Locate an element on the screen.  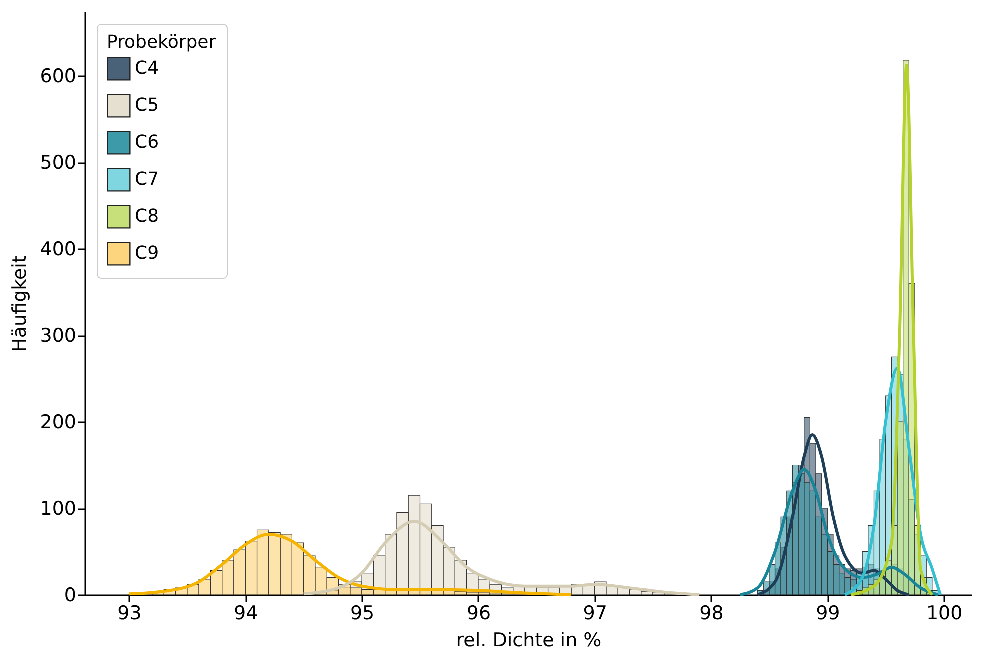
legend-title: Probekörper is located at coordinates (162, 42).